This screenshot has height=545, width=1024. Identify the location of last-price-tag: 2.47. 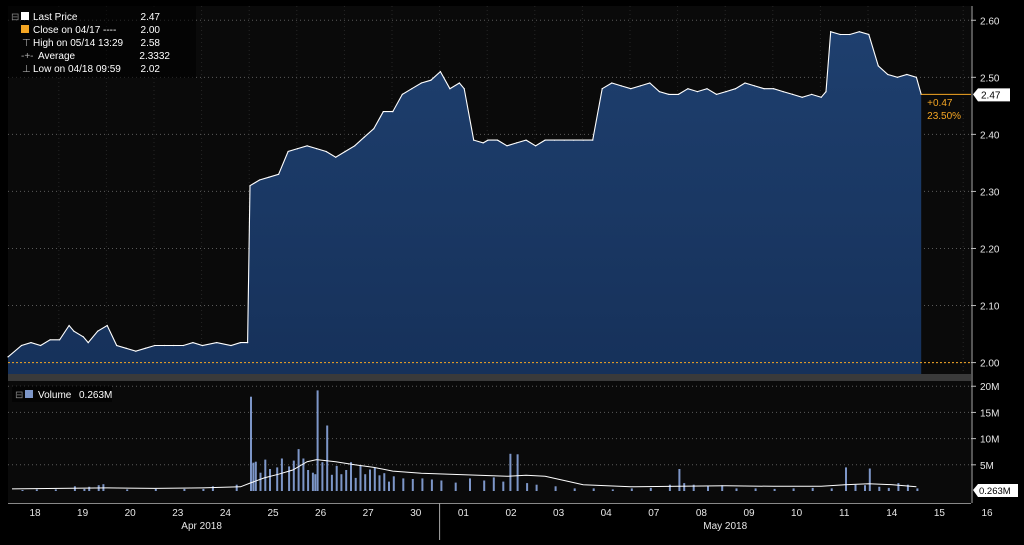
(991, 95).